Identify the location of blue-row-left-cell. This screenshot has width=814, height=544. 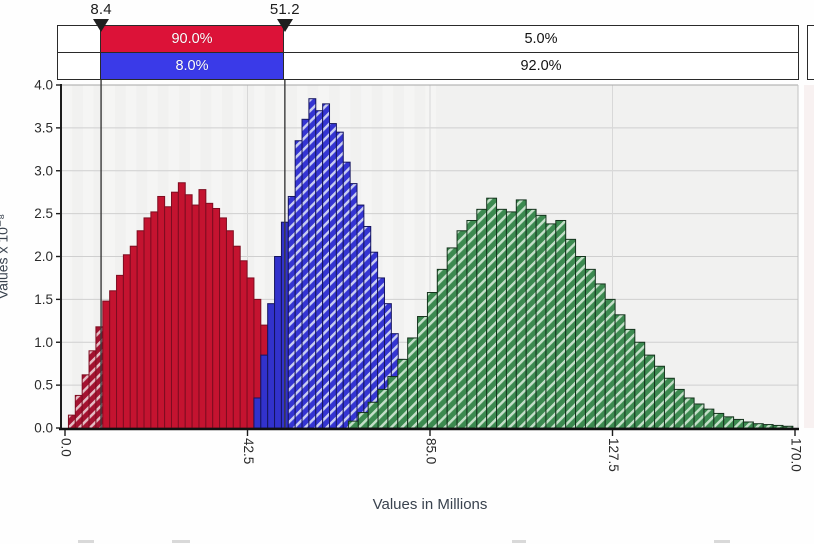
(79, 66).